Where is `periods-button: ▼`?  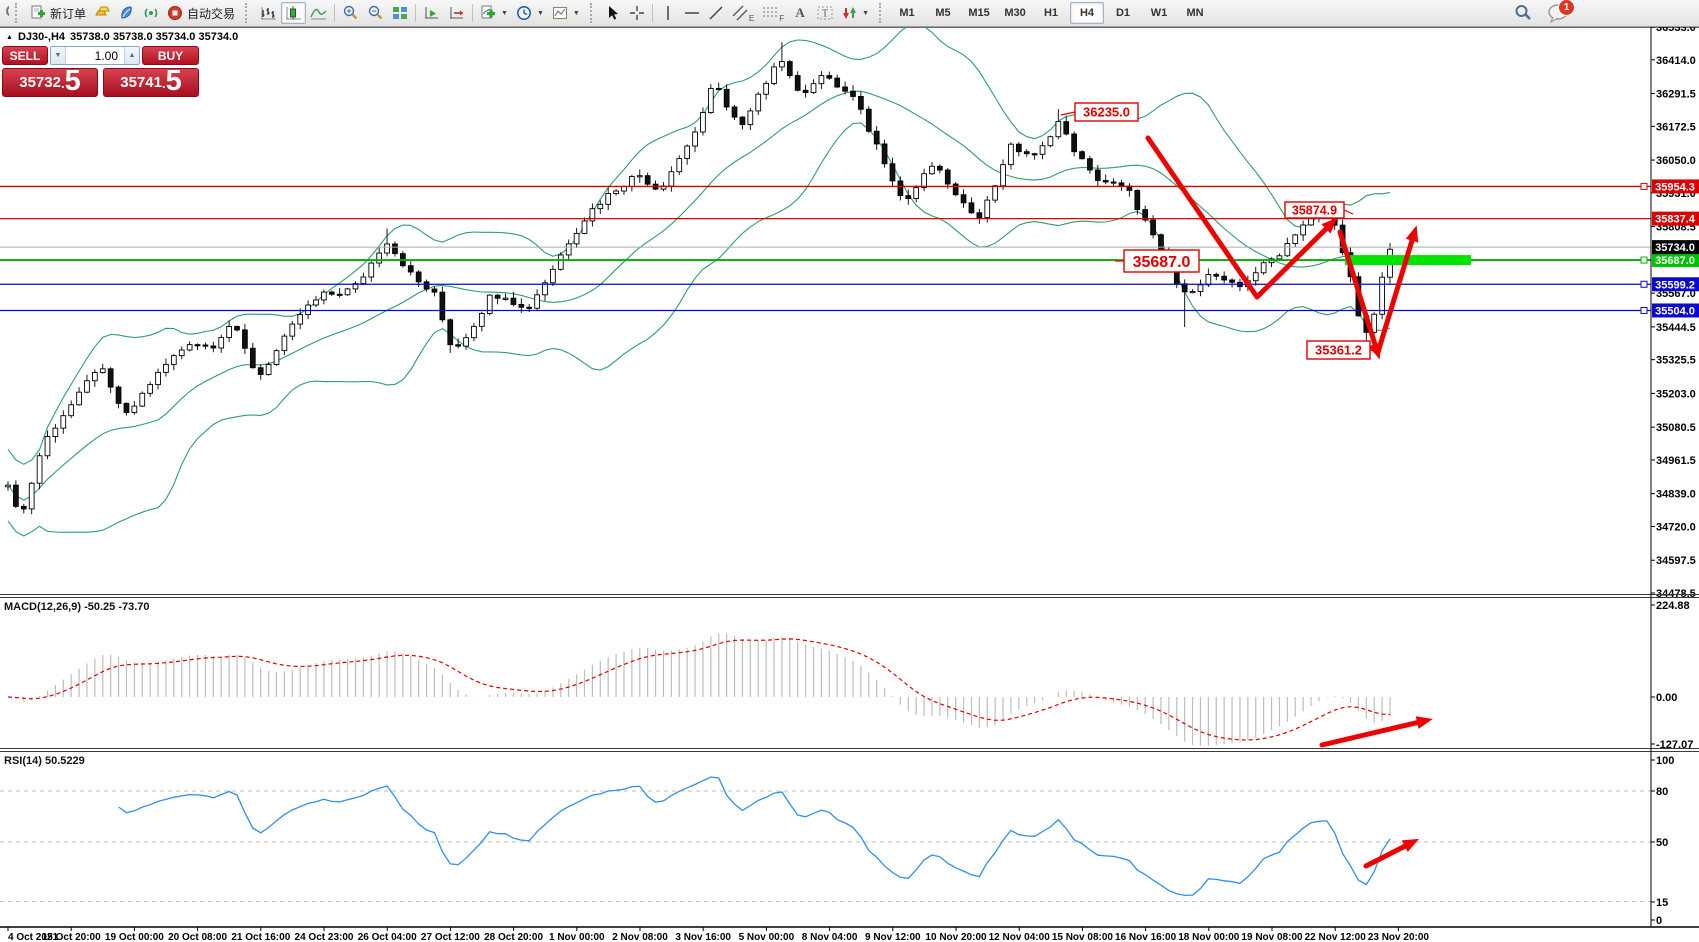
periods-button: ▼ is located at coordinates (530, 13).